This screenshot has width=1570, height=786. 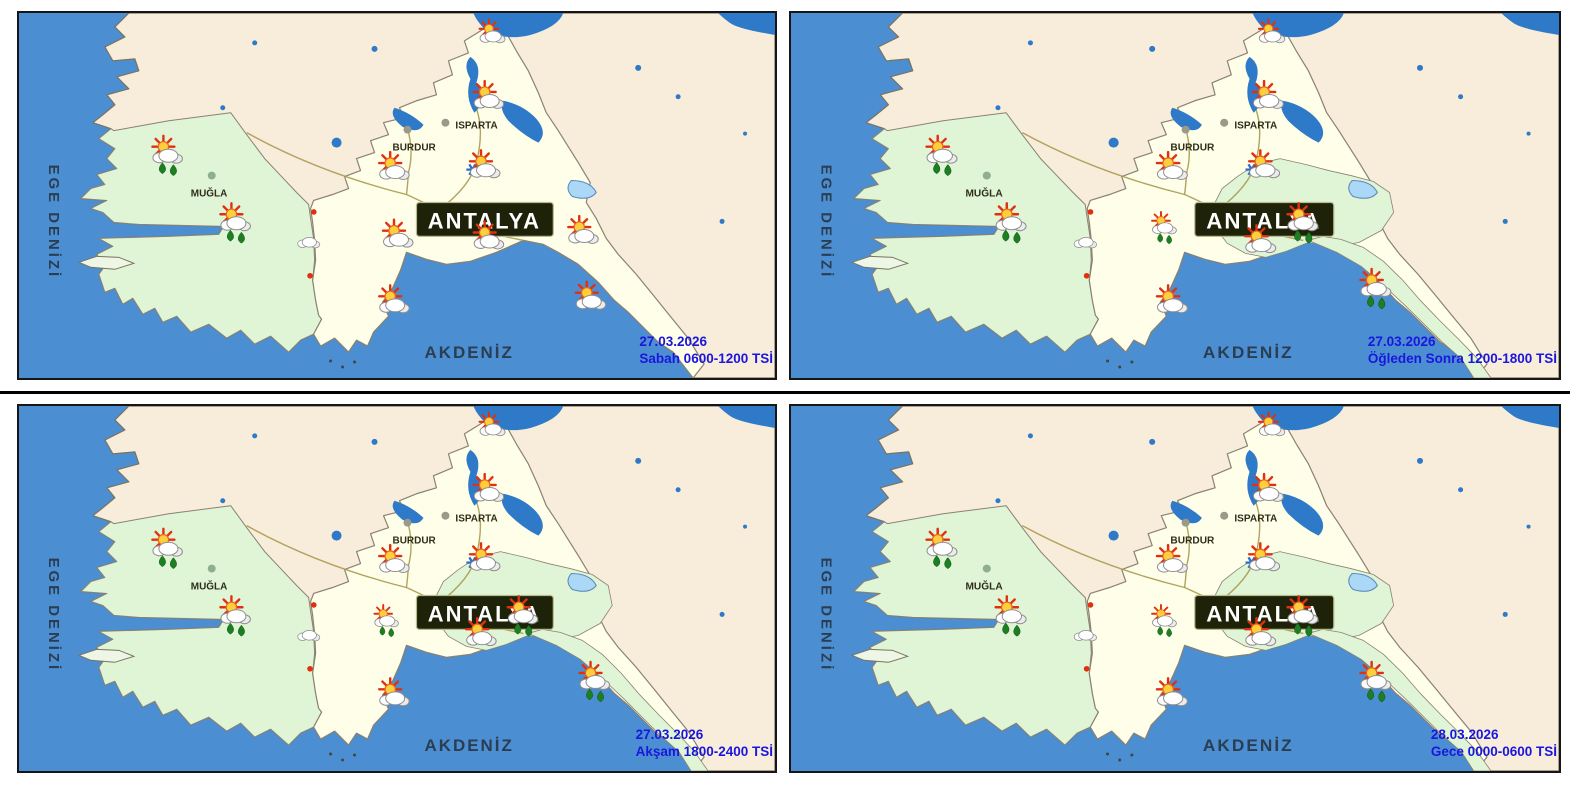 I want to click on city-dot-isparta, so click(x=445, y=515).